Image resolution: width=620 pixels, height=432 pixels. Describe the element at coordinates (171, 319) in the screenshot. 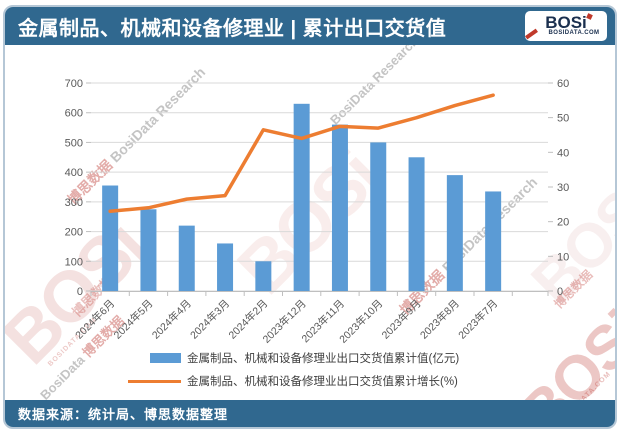

I see `category-label: 2024年4月` at that location.